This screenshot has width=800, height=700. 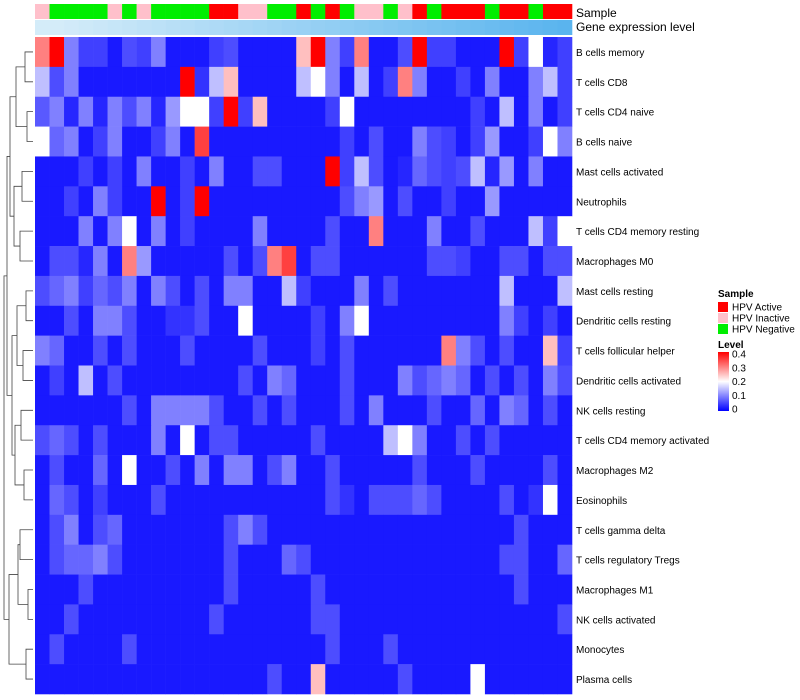 What do you see at coordinates (615, 590) in the screenshot?
I see `row-label: Macrophages M1` at bounding box center [615, 590].